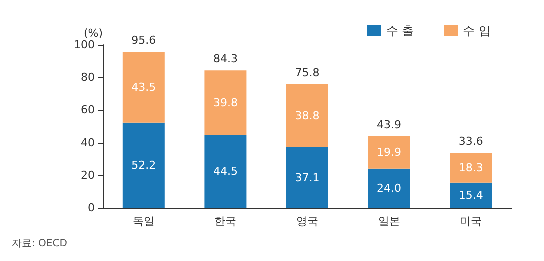 Image resolution: width=544 pixels, height=261 pixels. What do you see at coordinates (91, 208) in the screenshot?
I see `y-tick-label: 0` at bounding box center [91, 208].